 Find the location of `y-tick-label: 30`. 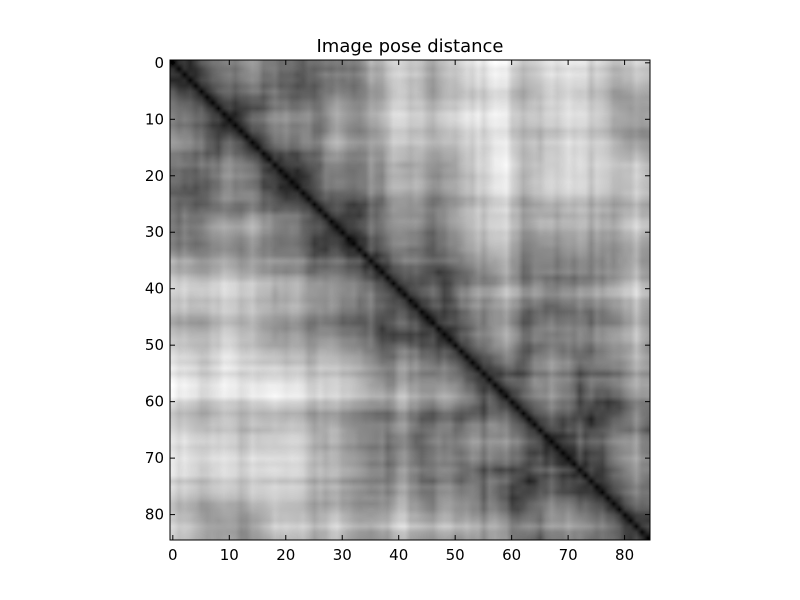

y-tick-label: 30 is located at coordinates (154, 232).